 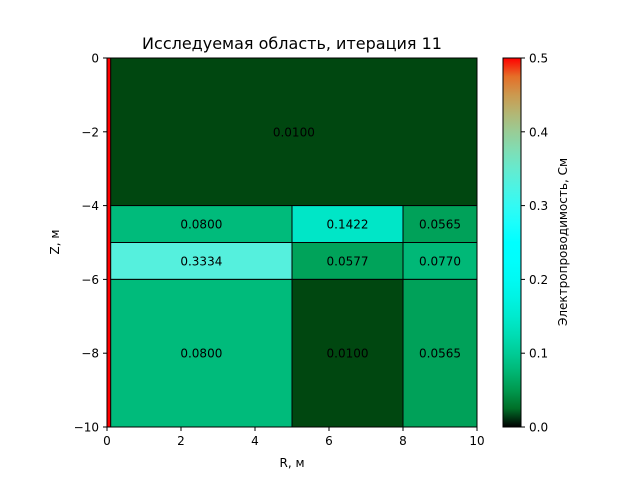 What do you see at coordinates (538, 206) in the screenshot?
I see `colorbar-tick-label: 0.3` at bounding box center [538, 206].